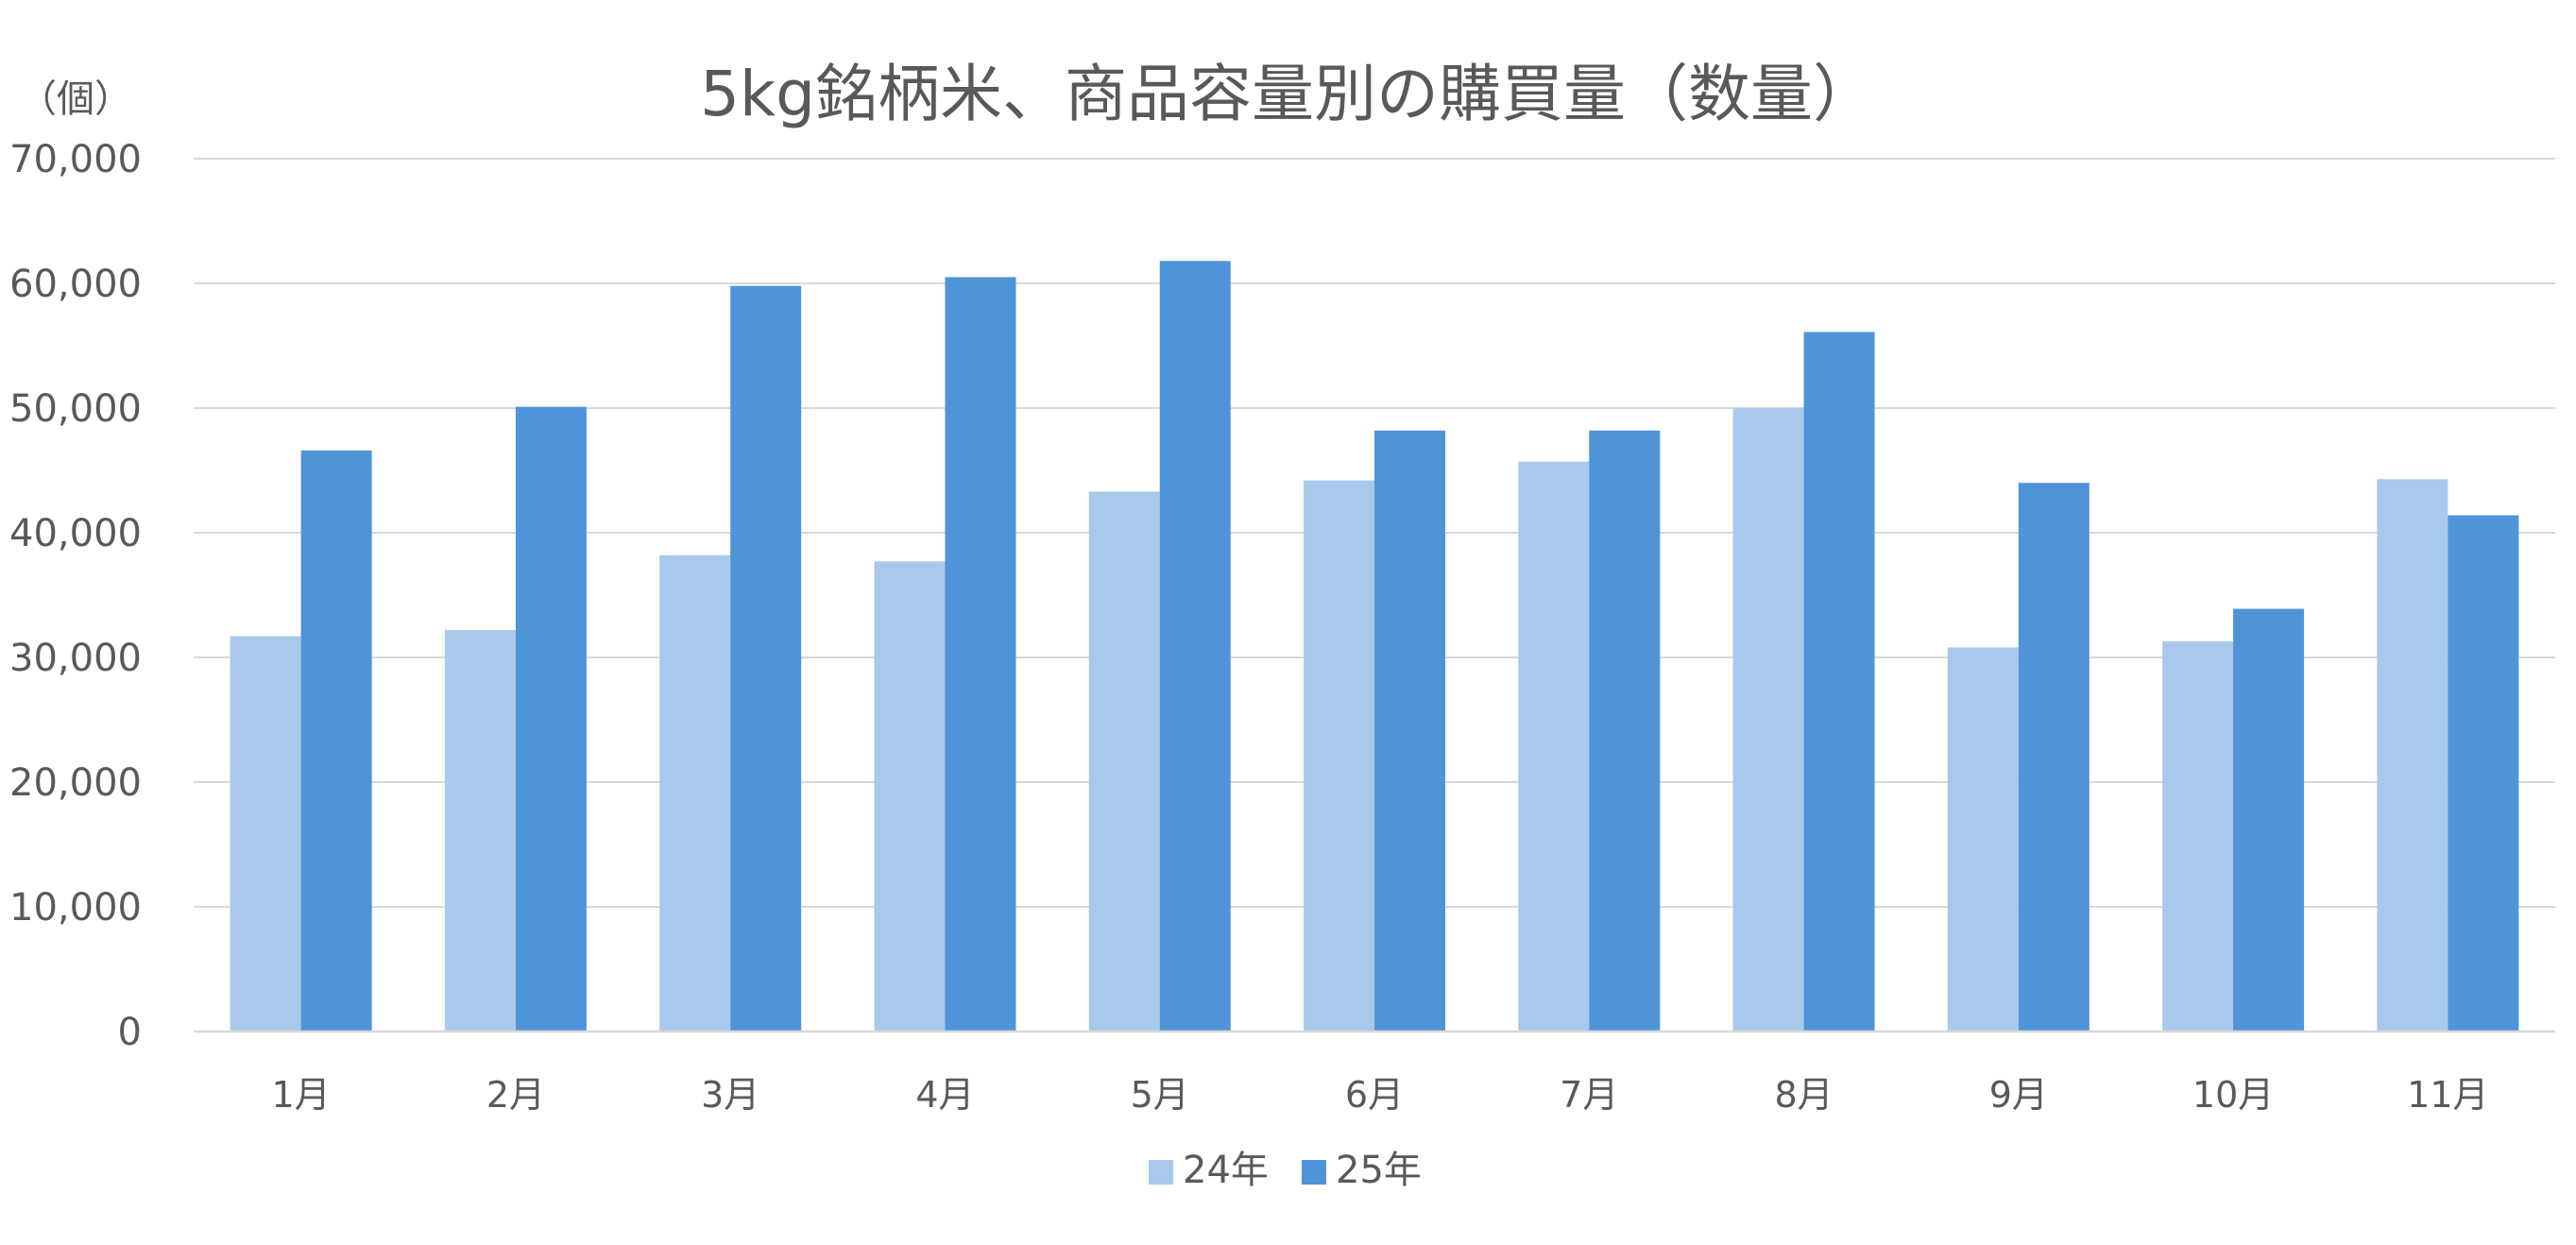 This screenshot has height=1245, width=2576. Describe the element at coordinates (2018, 1095) in the screenshot. I see `x-tick-label: 9月` at that location.